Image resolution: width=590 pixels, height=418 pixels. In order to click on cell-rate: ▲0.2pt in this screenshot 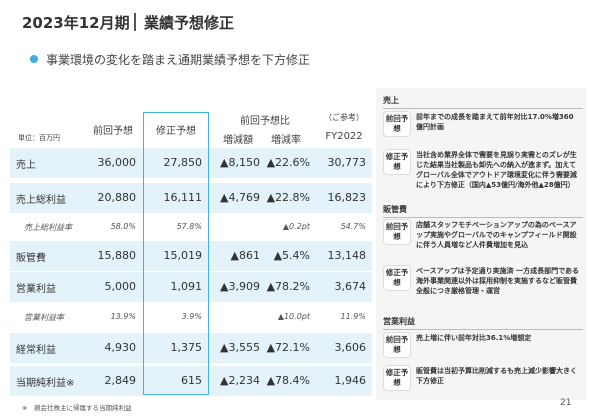, I will do `click(296, 226)`.